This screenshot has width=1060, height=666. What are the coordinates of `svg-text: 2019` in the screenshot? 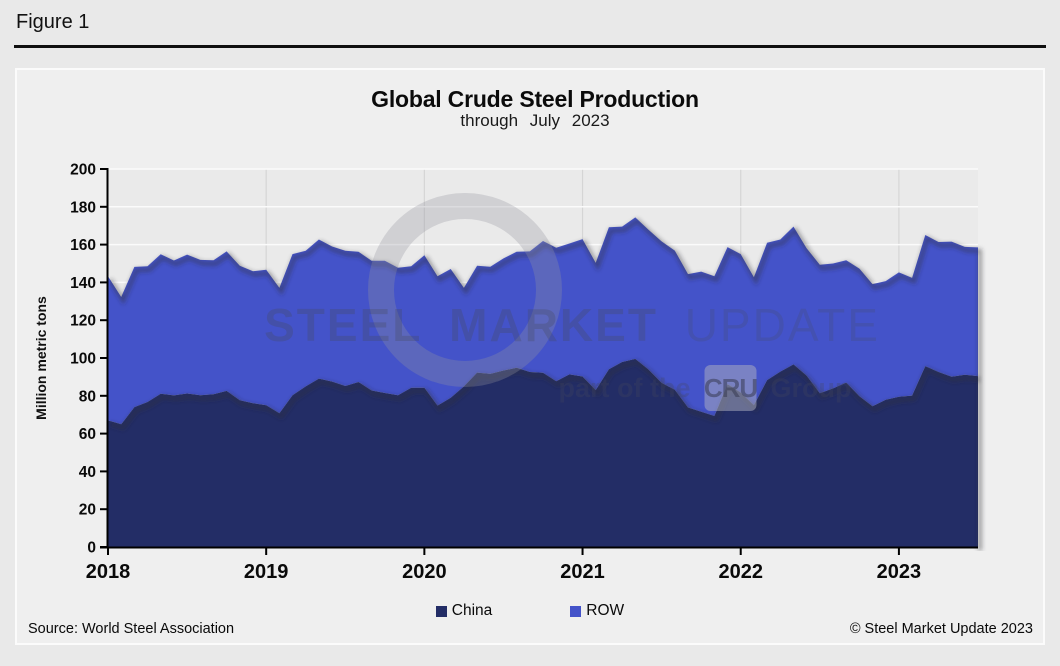 It's located at (266, 572).